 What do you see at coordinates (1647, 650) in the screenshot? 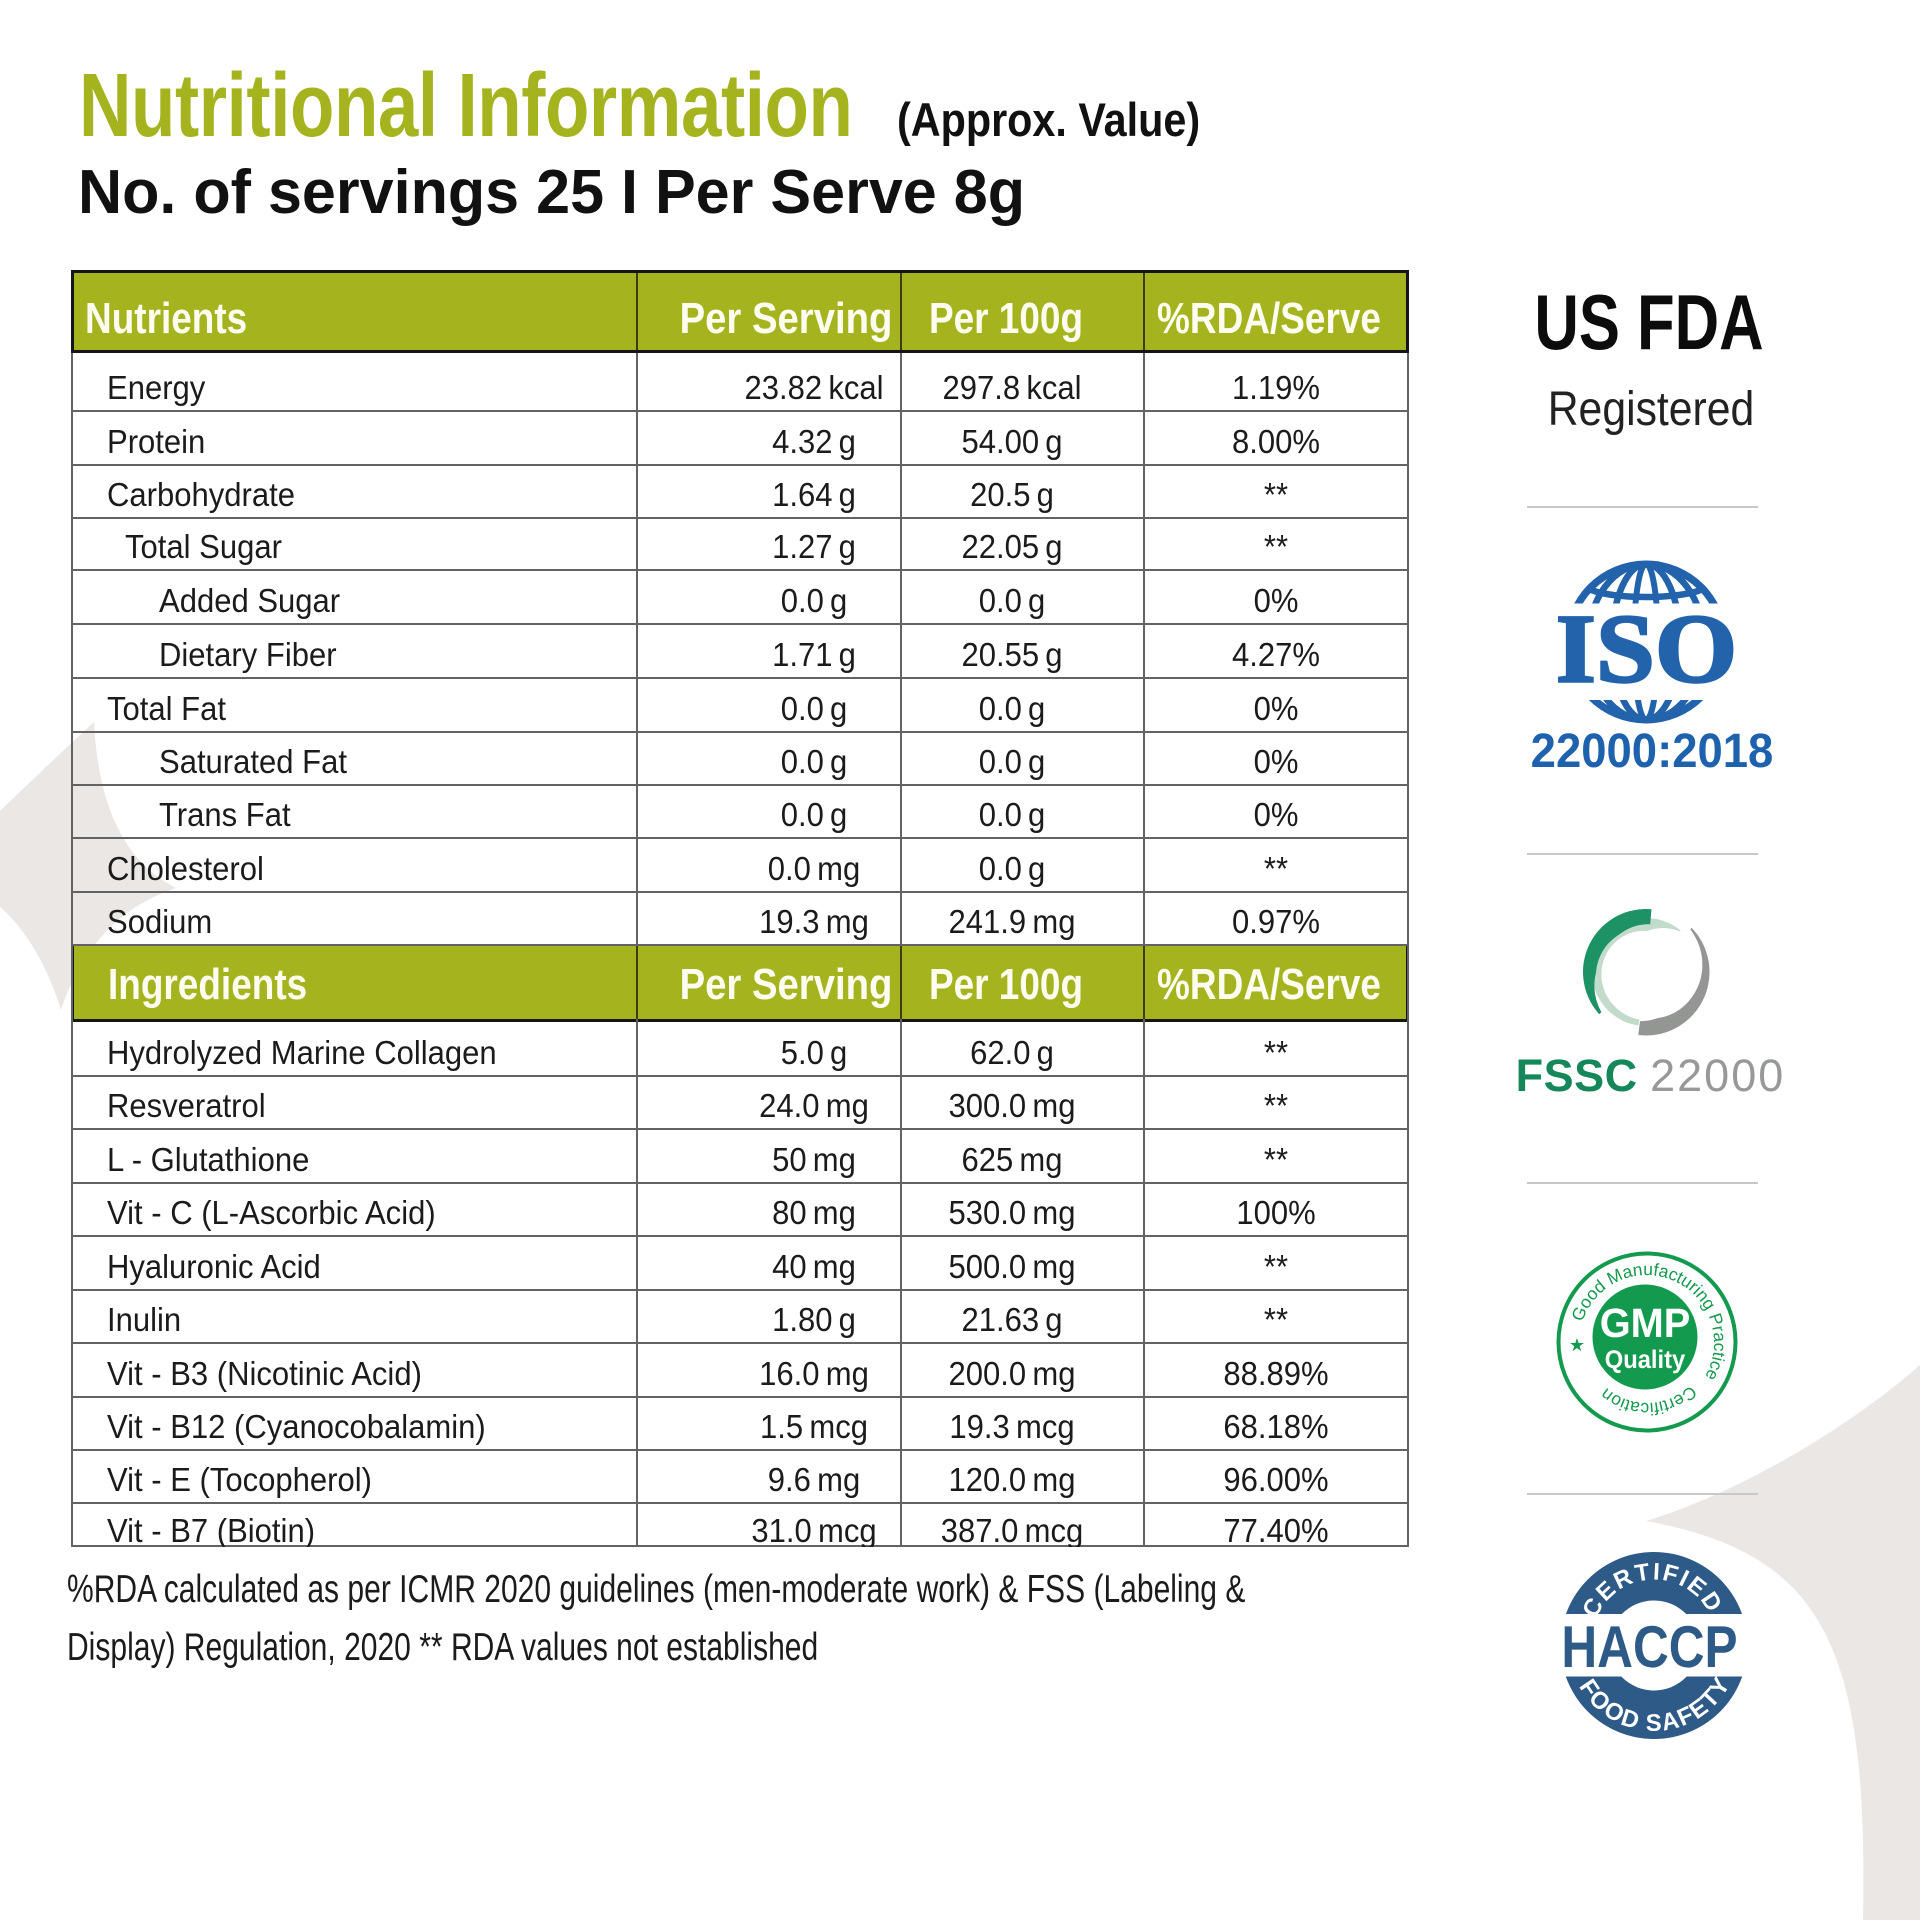
I see `svg-text: ISO` at bounding box center [1647, 650].